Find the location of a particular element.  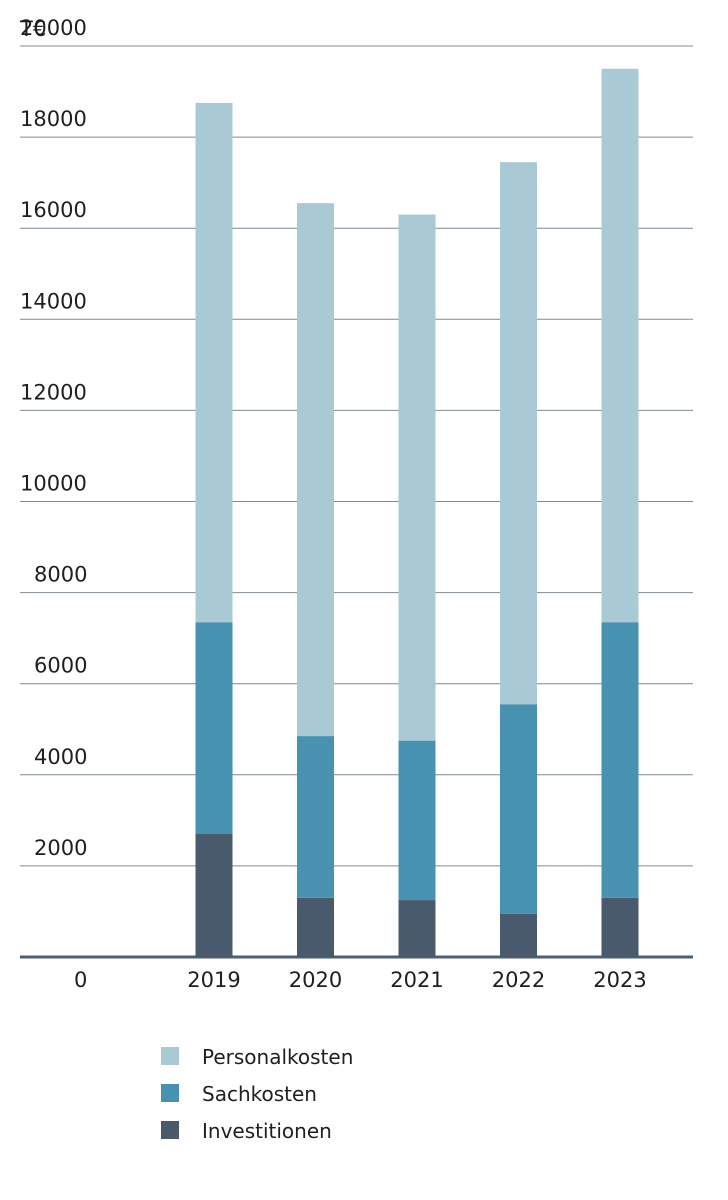

y-tick-label: 16000 is located at coordinates (53, 210).